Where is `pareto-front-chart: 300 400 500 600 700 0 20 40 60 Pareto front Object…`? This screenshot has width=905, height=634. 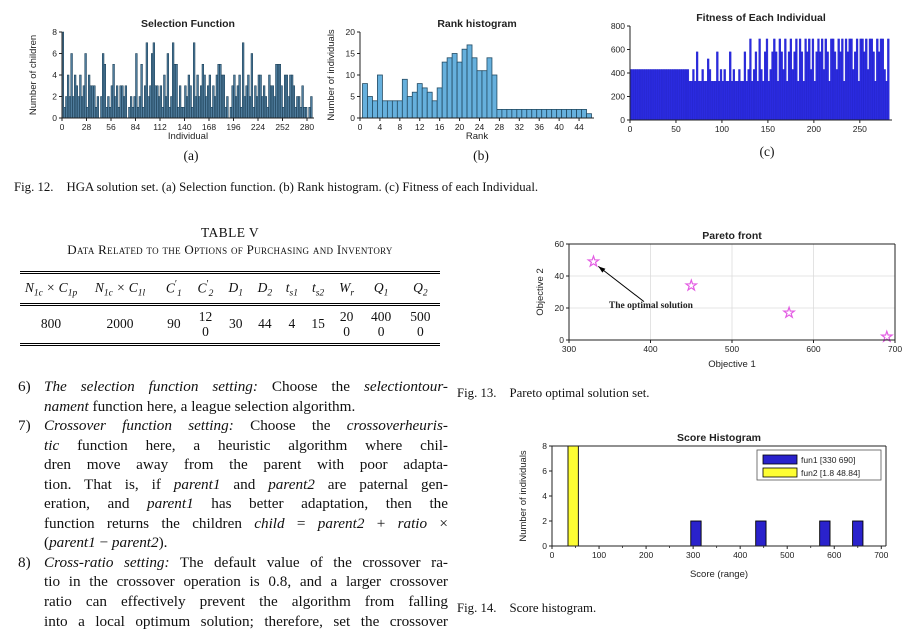 pareto-front-chart: 300 400 500 600 700 0 20 40 60 Pareto front Object… is located at coordinates (719, 300).